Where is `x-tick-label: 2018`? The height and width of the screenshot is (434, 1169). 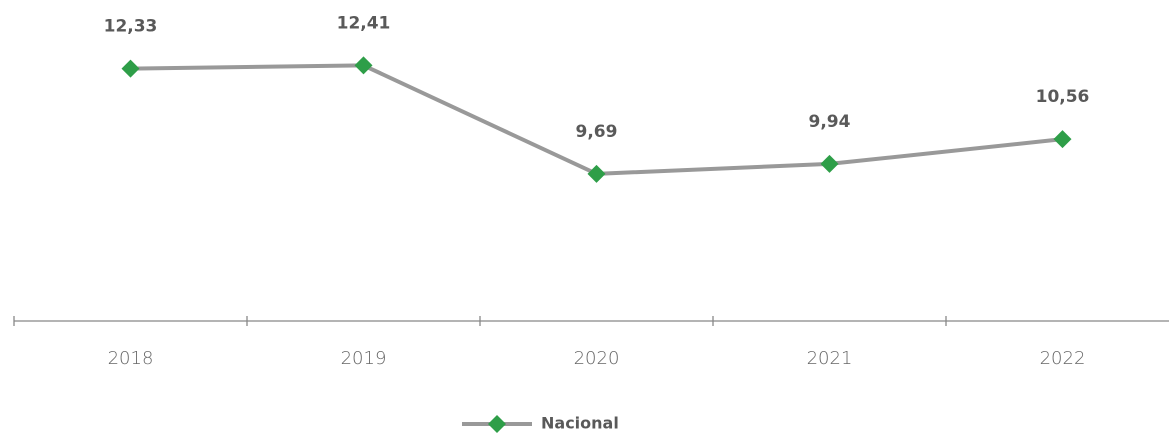 x-tick-label: 2018 is located at coordinates (131, 358).